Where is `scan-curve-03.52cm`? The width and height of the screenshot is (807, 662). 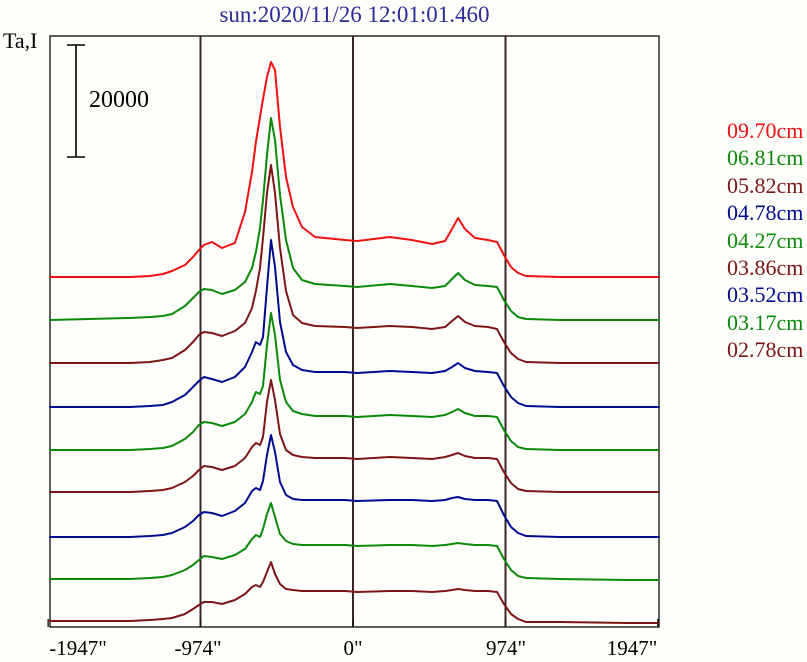 scan-curve-03.52cm is located at coordinates (354, 486).